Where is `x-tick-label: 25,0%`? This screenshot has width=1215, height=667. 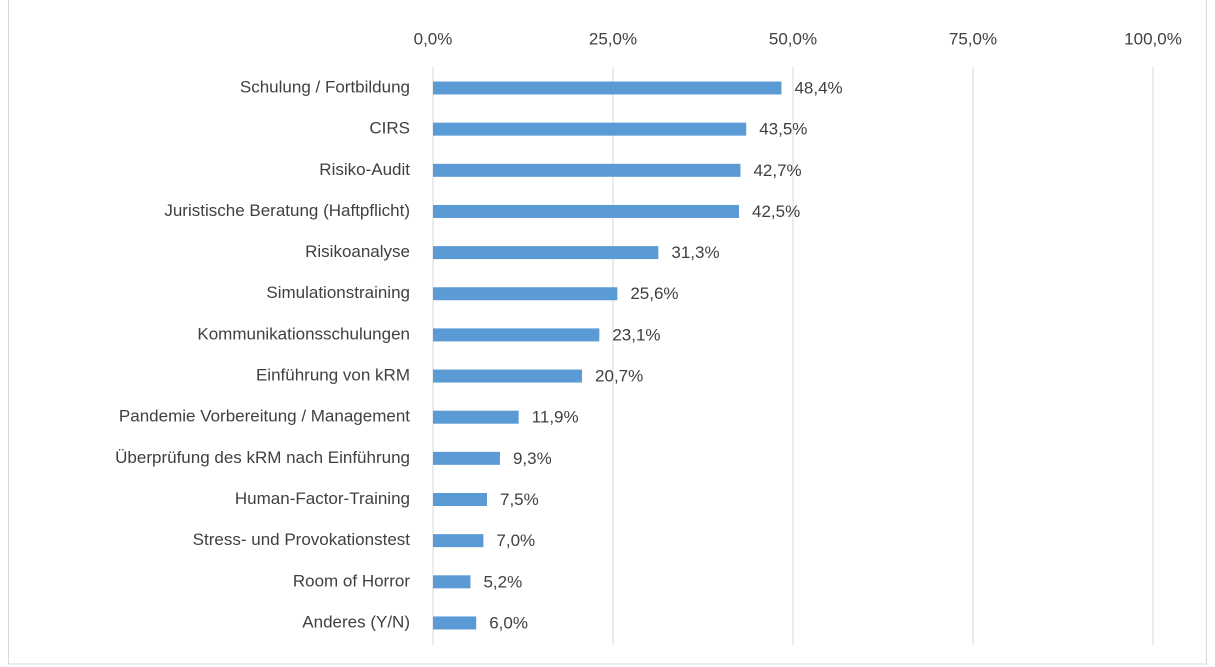
x-tick-label: 25,0% is located at coordinates (613, 38).